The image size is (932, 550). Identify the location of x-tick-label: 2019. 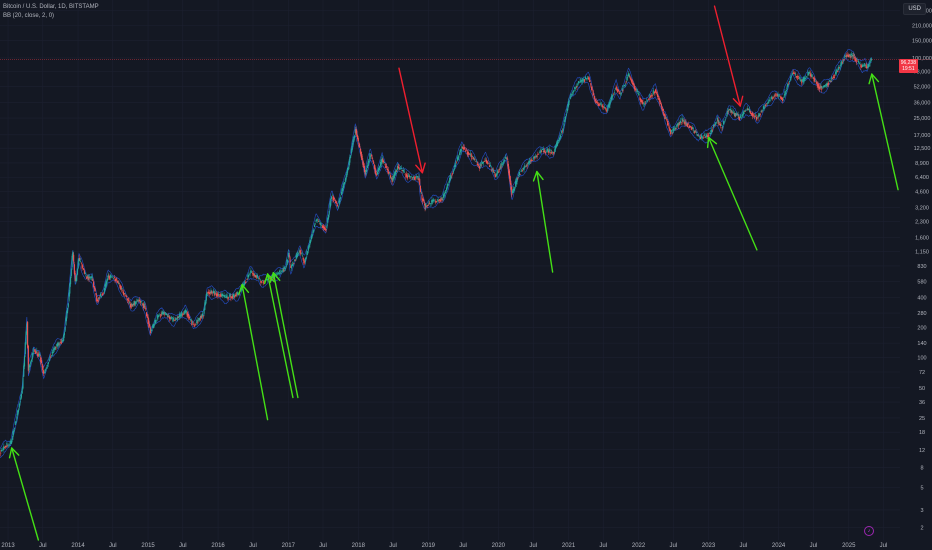
(429, 546).